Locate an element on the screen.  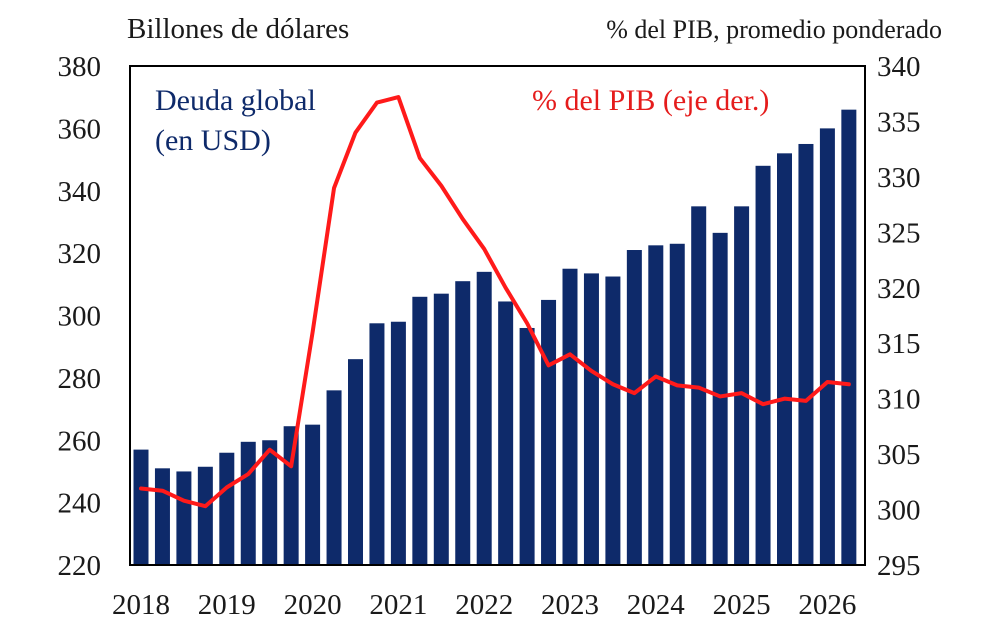
x-tick-2023: 2023 is located at coordinates (570, 605).